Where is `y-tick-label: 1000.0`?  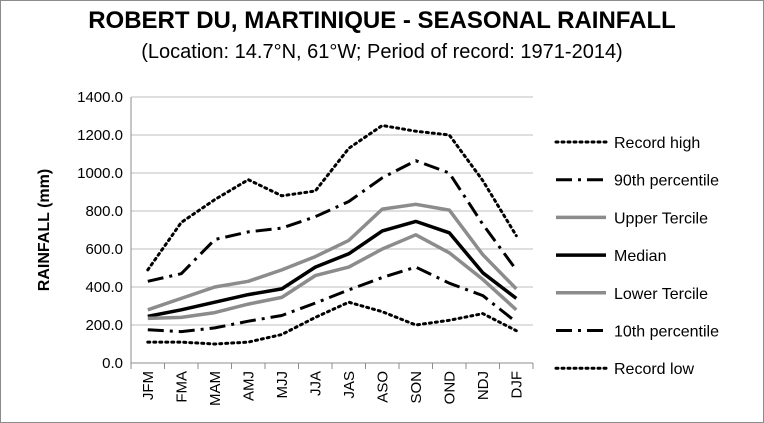 y-tick-label: 1000.0 is located at coordinates (100, 173).